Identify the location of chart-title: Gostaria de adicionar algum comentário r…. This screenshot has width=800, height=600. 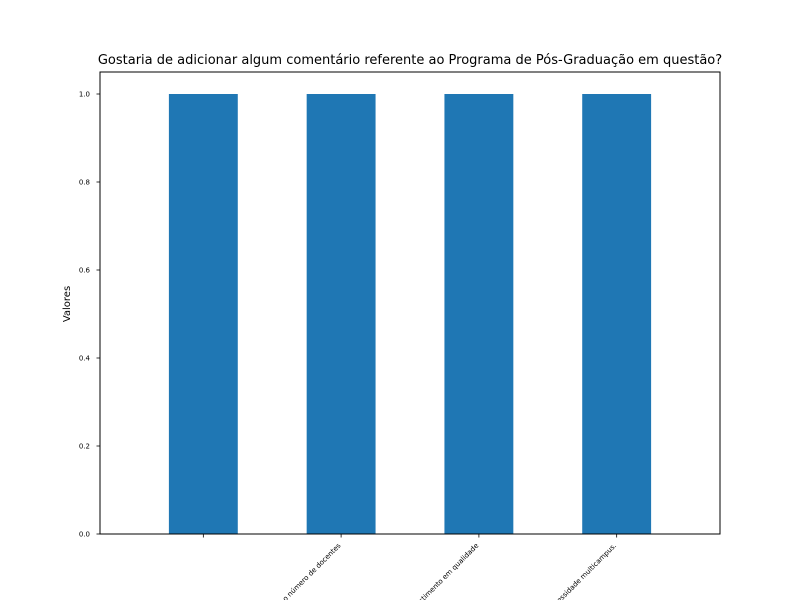
(410, 60).